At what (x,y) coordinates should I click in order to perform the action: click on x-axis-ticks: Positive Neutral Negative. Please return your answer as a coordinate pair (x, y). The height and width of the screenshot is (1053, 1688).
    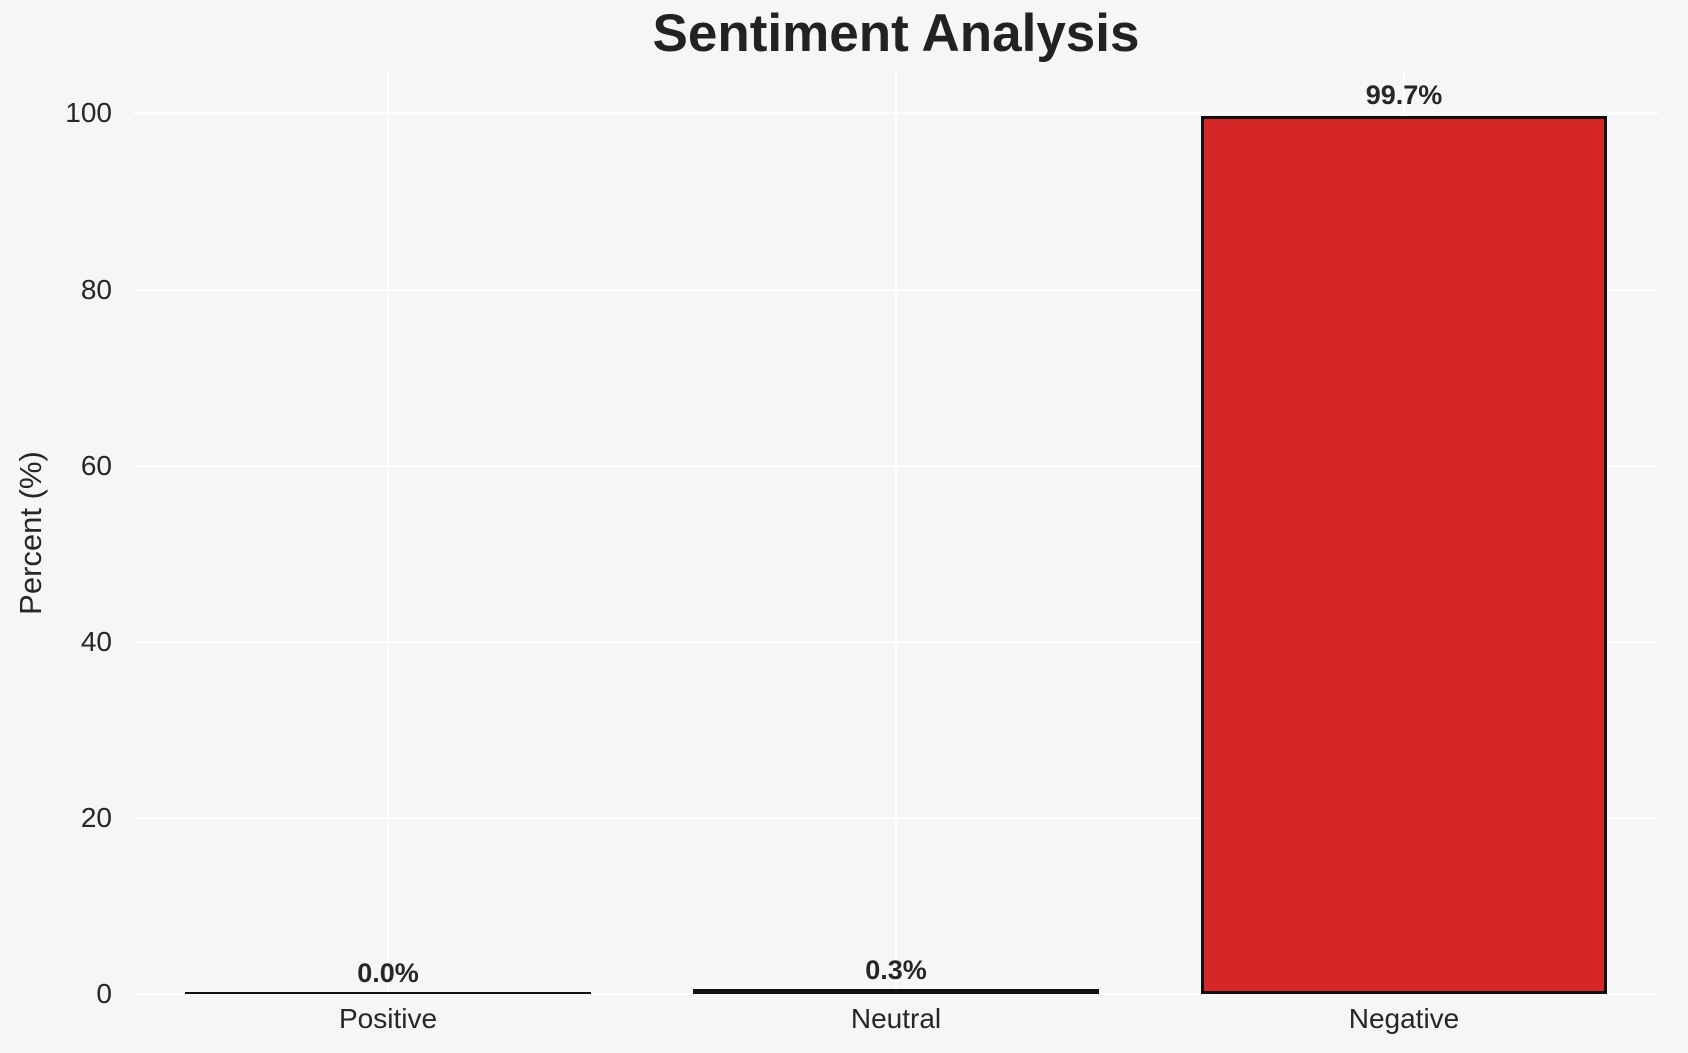
    Looking at the image, I should click on (896, 1023).